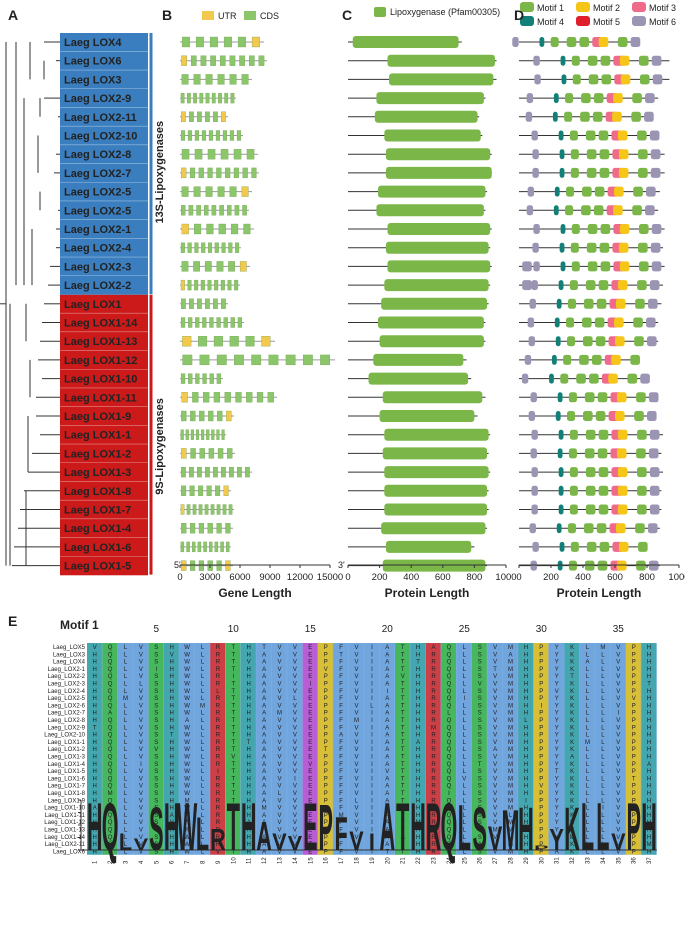  What do you see at coordinates (310, 655) in the screenshot?
I see `residue: E` at bounding box center [310, 655].